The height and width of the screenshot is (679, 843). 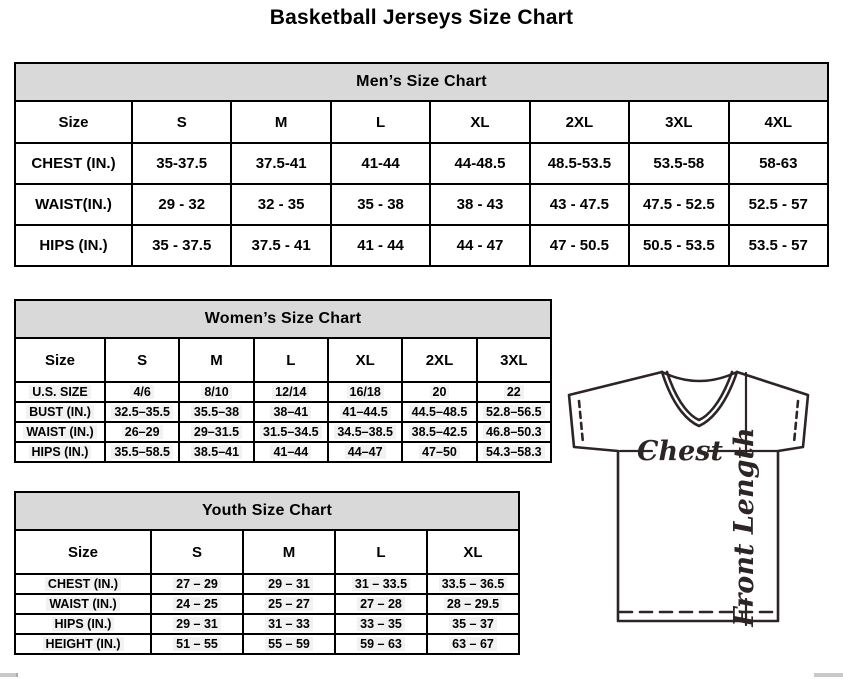 I want to click on size-value-cell: 12/14, so click(x=290, y=392).